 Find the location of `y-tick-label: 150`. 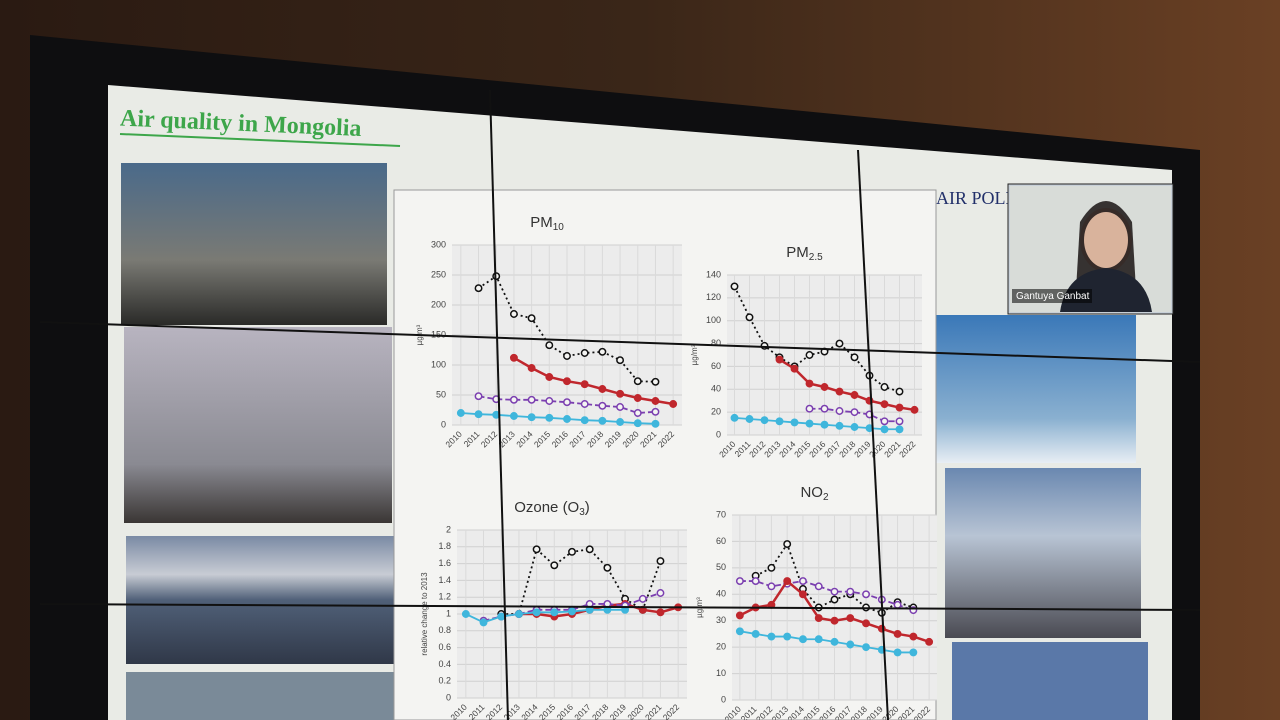

y-tick-label: 150 is located at coordinates (438, 334).